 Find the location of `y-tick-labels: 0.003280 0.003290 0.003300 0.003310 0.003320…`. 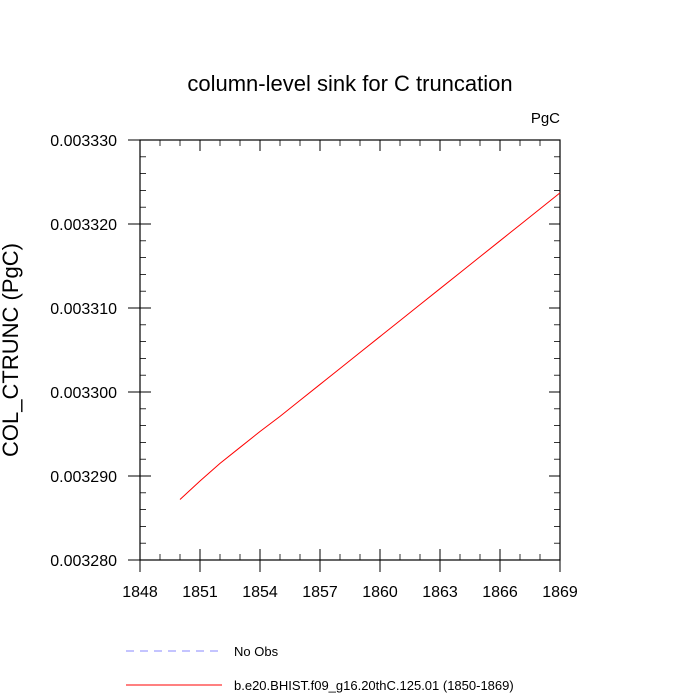

y-tick-labels: 0.003280 0.003290 0.003300 0.003310 0.003320… is located at coordinates (83, 351).